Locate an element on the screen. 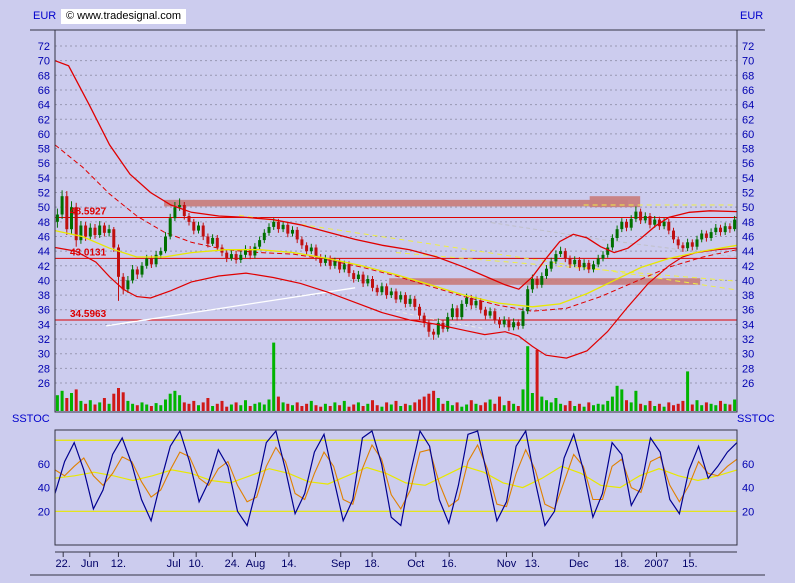 This screenshot has height=583, width=795. svg-text: 14. is located at coordinates (288, 564).